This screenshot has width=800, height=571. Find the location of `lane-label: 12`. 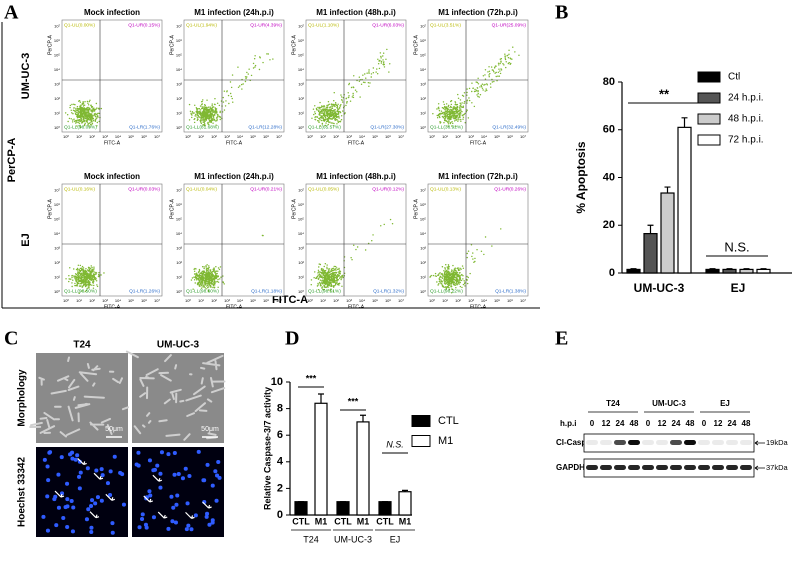

lane-label: 12 is located at coordinates (662, 423).